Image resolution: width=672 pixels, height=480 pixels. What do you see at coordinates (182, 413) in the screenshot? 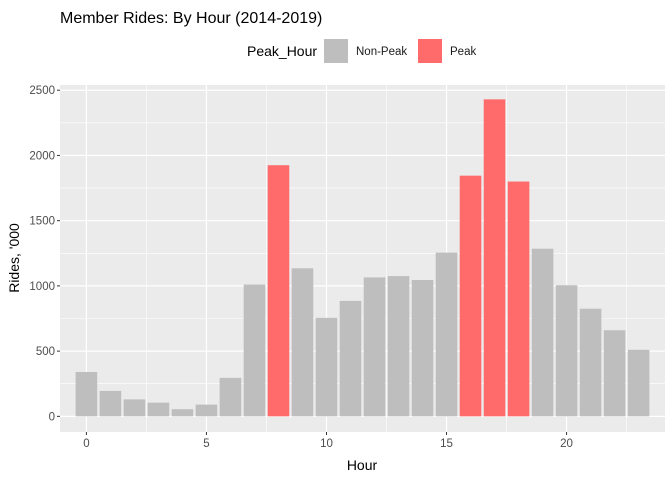
I see `bar-hour-4-non-peak` at bounding box center [182, 413].